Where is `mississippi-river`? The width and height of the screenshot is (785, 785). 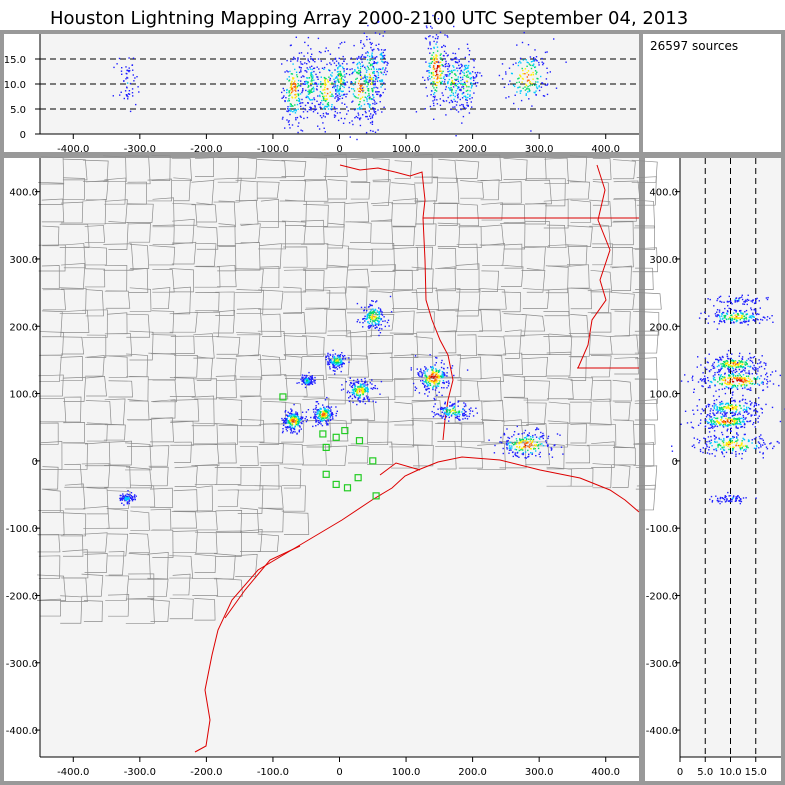
mississippi-river is located at coordinates (594, 266).